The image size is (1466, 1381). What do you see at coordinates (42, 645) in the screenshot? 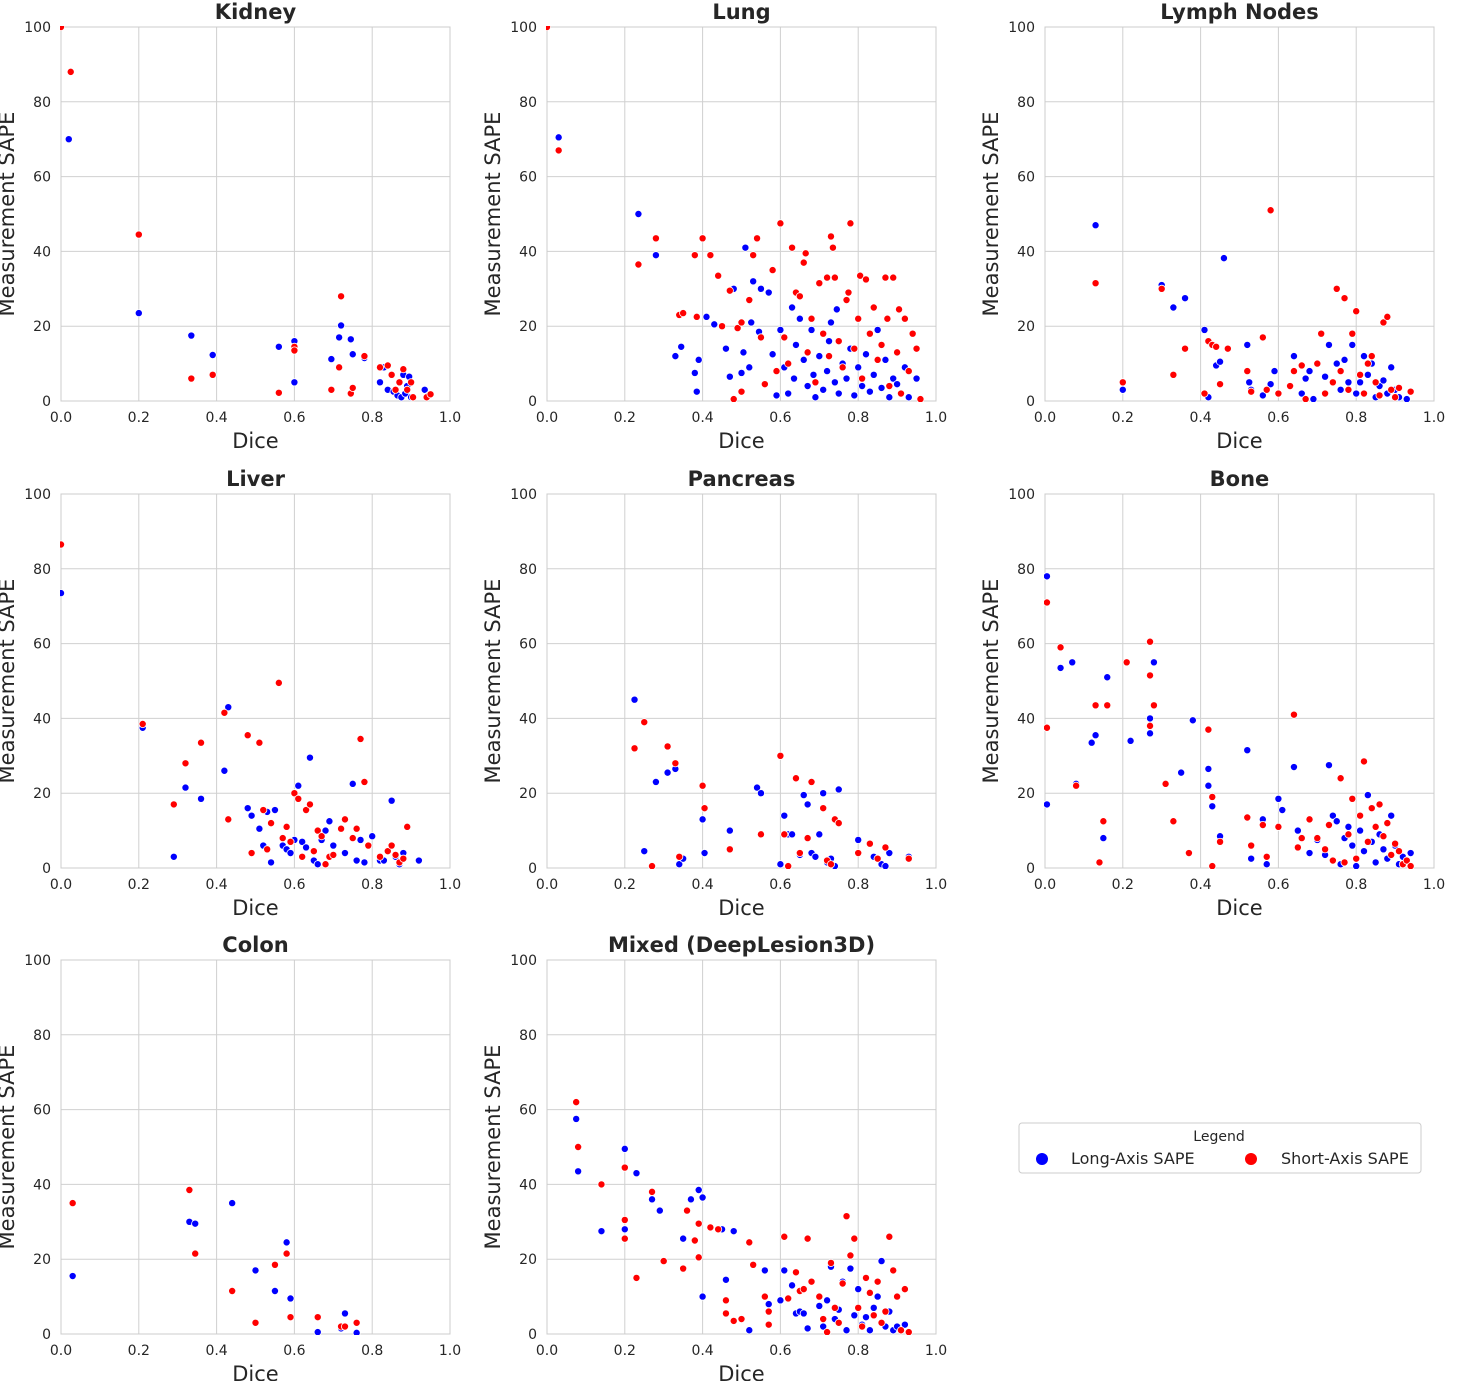
I see `y-tick-label: 60` at bounding box center [42, 645].